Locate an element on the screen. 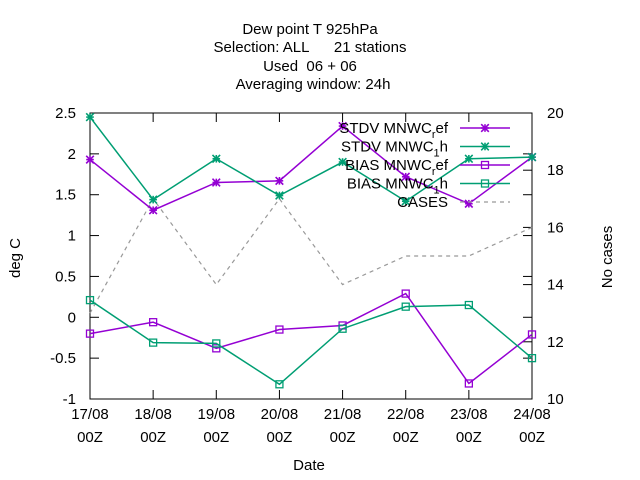 This screenshot has height=480, width=640. legend-label: BIAS MNWC1h is located at coordinates (397, 186).